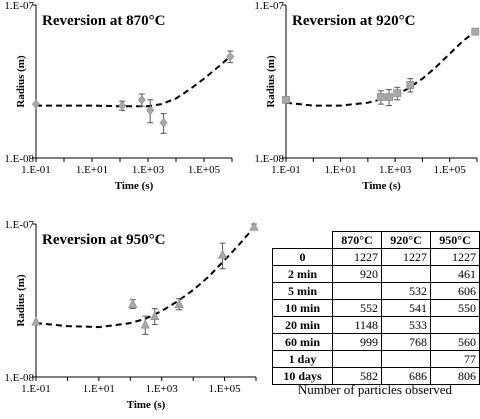  I want to click on table-cell: 920, so click(357, 274).